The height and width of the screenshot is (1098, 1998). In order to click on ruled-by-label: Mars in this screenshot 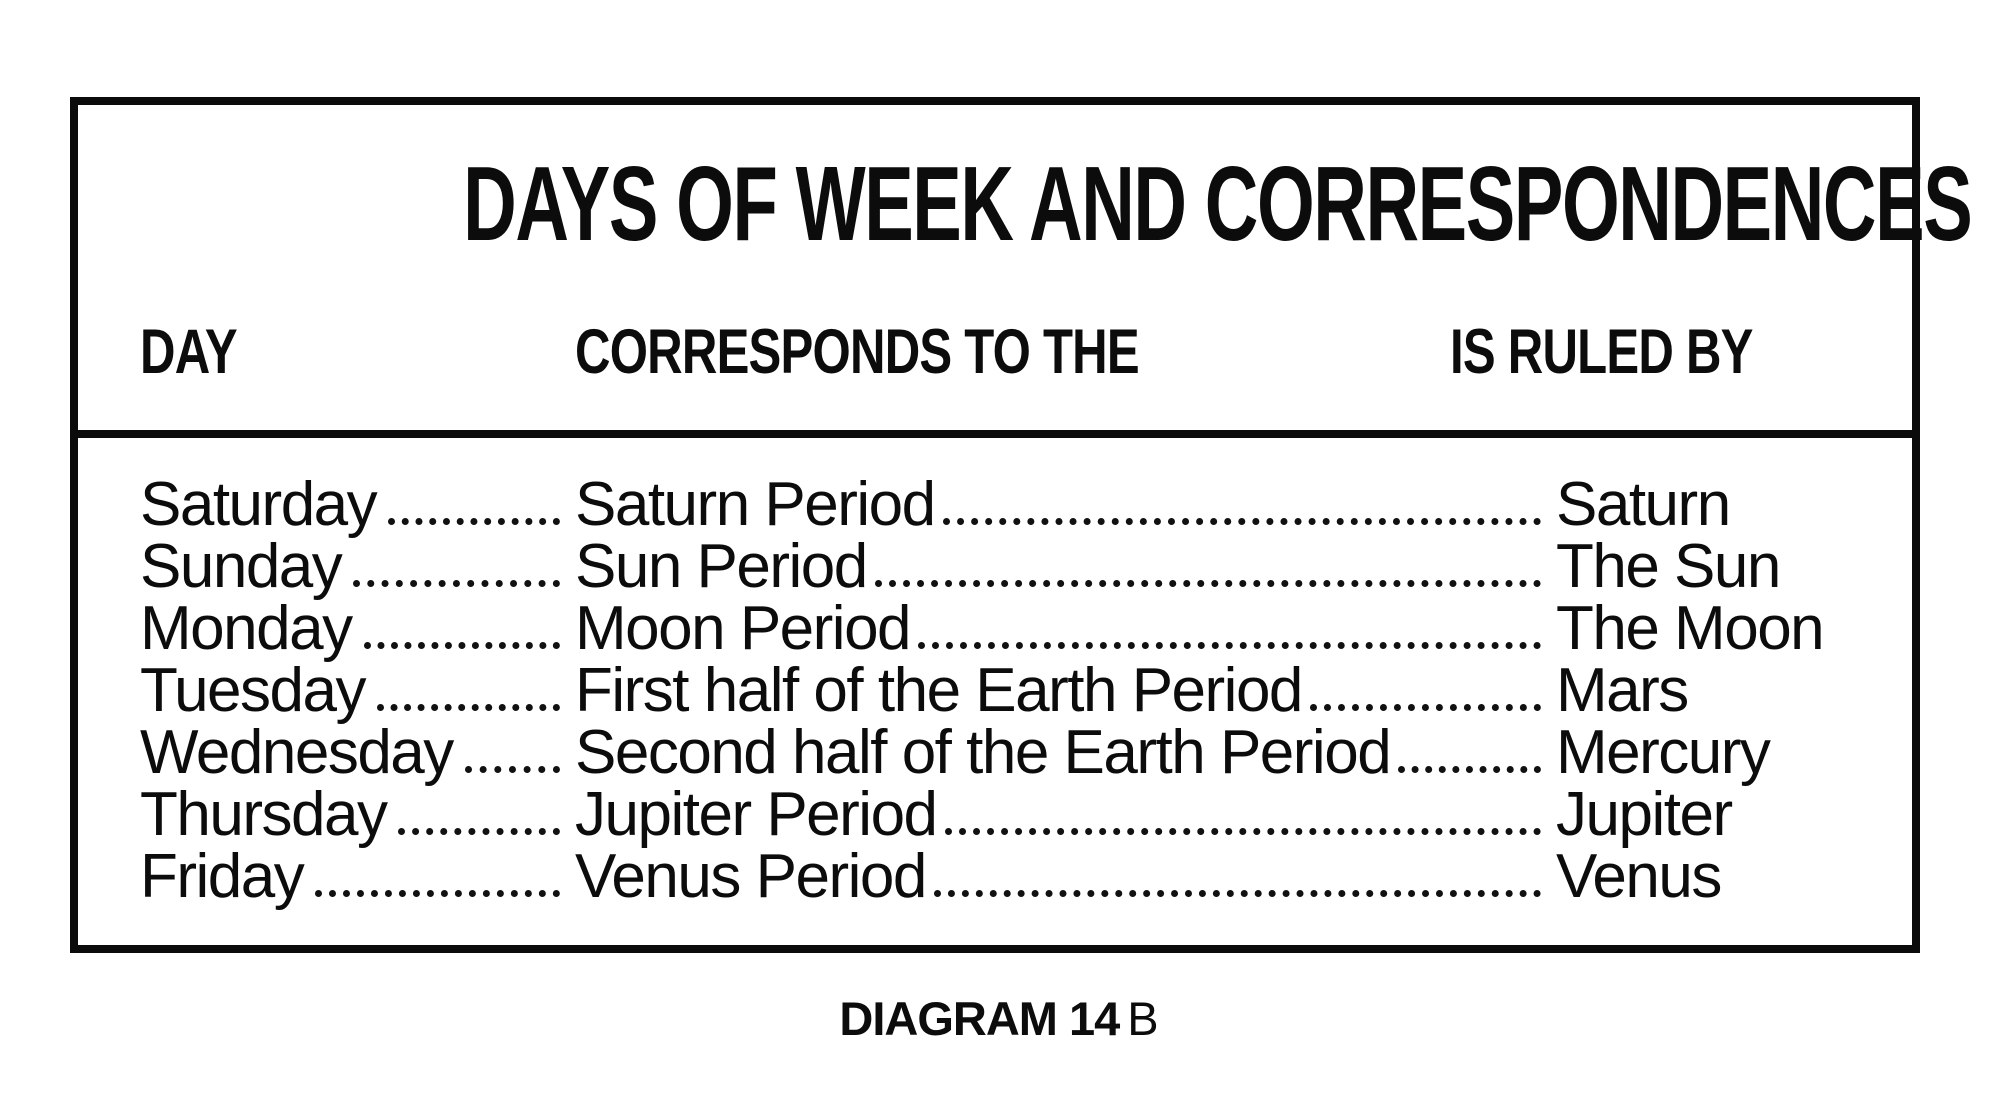, I will do `click(1622, 690)`.